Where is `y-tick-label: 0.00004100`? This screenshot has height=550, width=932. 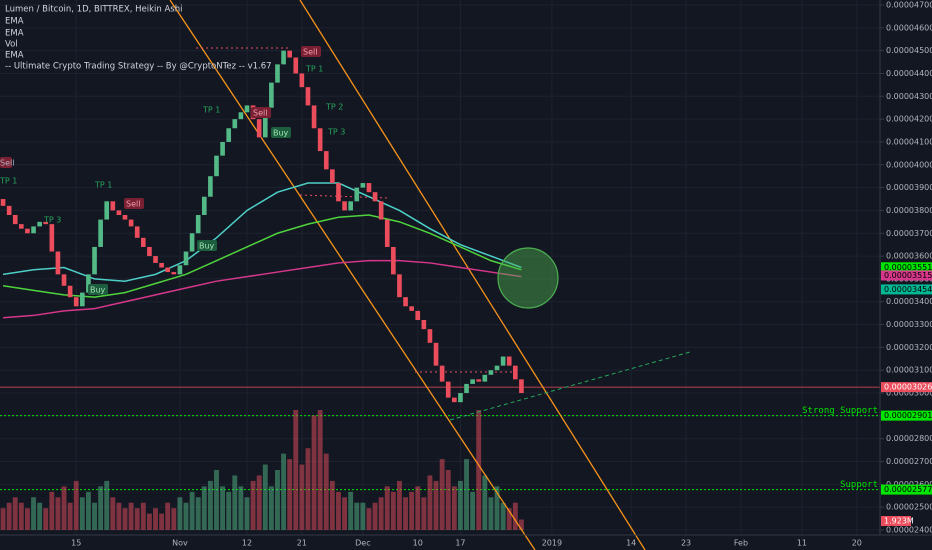
y-tick-label: 0.00004100 is located at coordinates (909, 141).